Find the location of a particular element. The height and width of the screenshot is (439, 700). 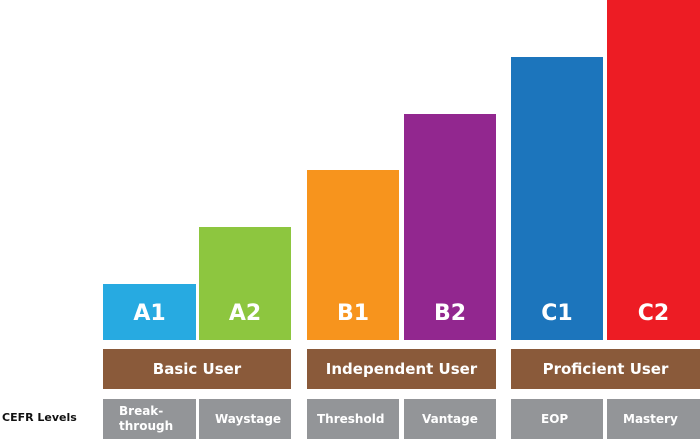

level-descriptor: Waystage is located at coordinates (245, 419).